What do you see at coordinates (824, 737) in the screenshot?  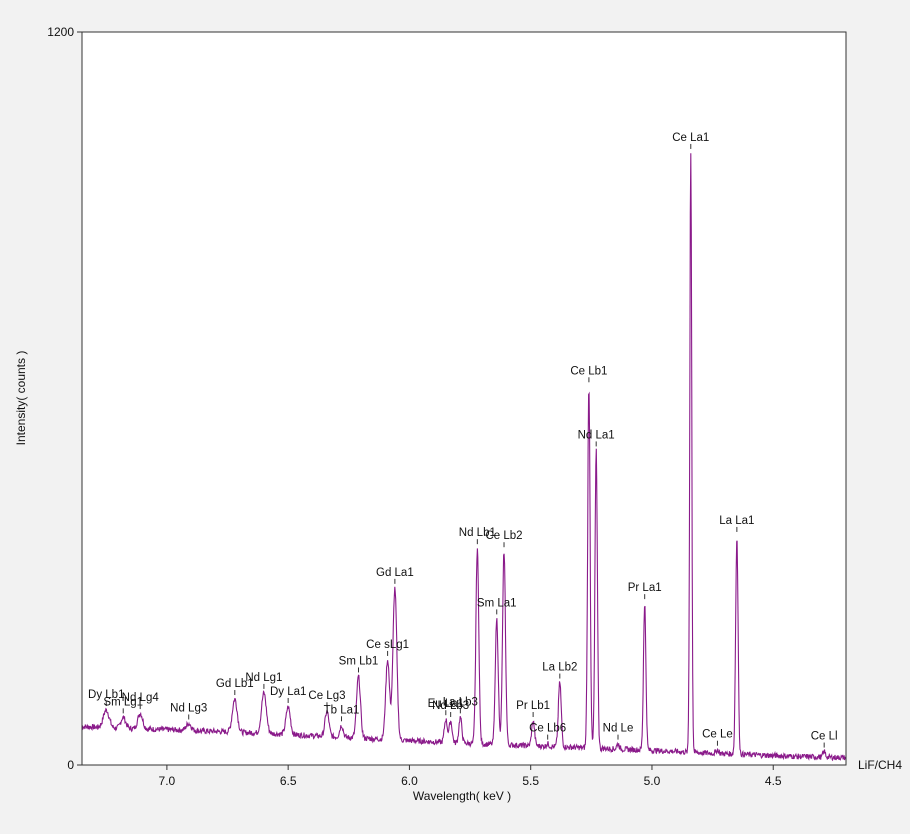 I see `peak-label: Ce Ll` at bounding box center [824, 737].